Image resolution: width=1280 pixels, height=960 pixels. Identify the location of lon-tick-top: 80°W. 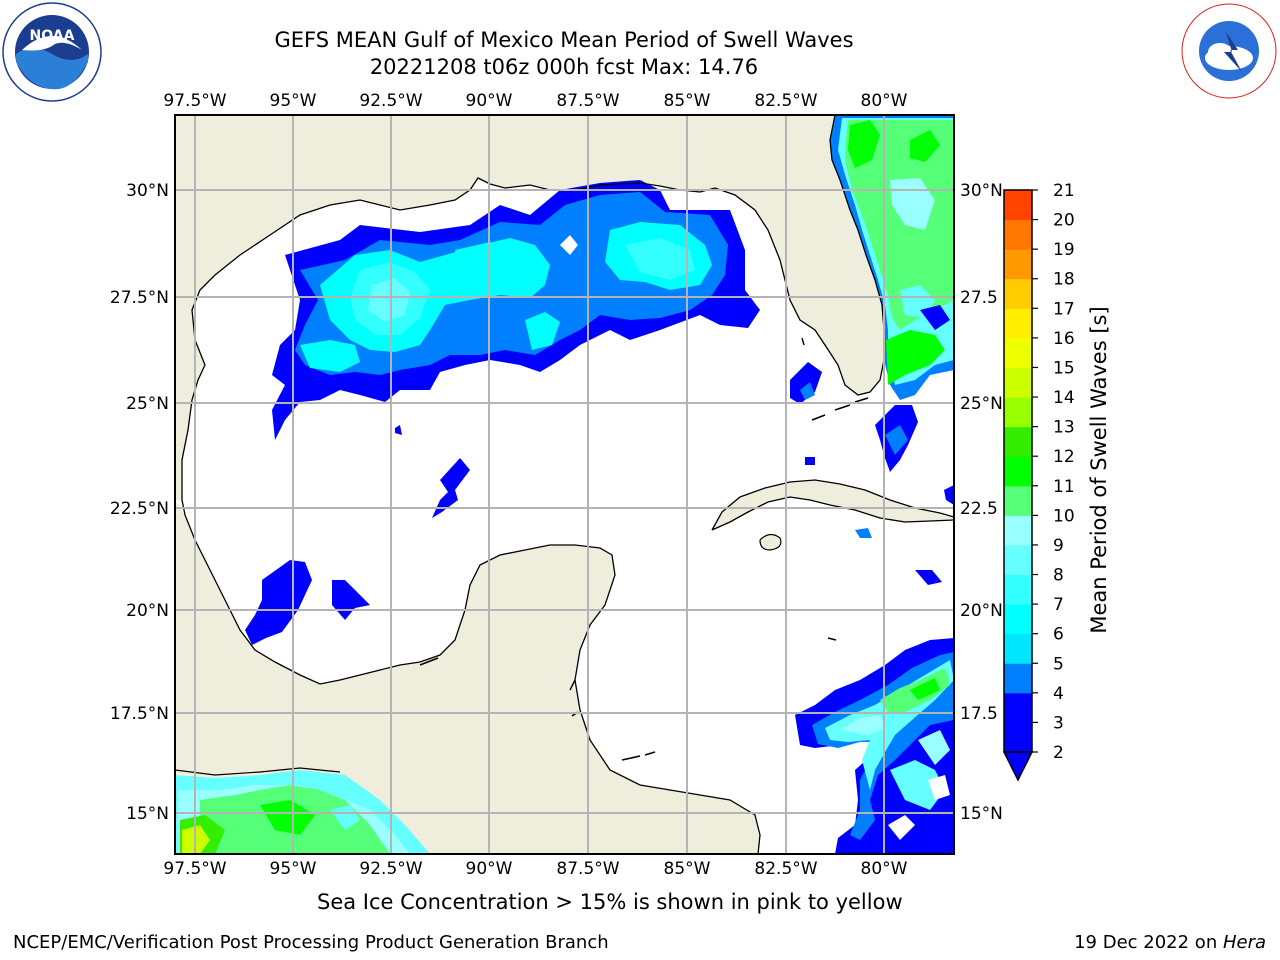
(884, 101).